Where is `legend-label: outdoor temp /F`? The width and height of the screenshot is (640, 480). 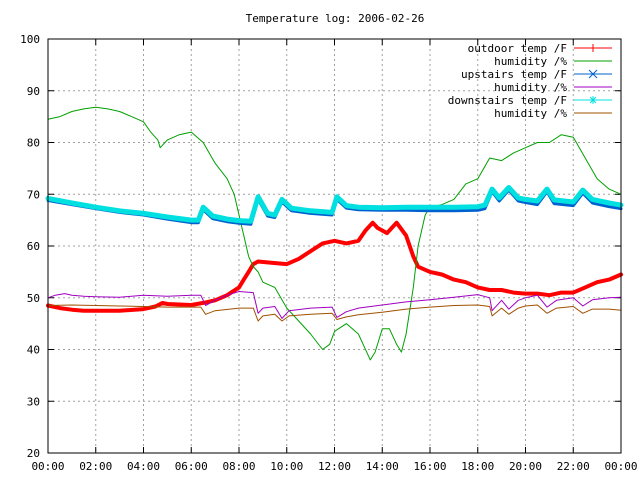
legend-label: outdoor temp /F is located at coordinates (517, 48).